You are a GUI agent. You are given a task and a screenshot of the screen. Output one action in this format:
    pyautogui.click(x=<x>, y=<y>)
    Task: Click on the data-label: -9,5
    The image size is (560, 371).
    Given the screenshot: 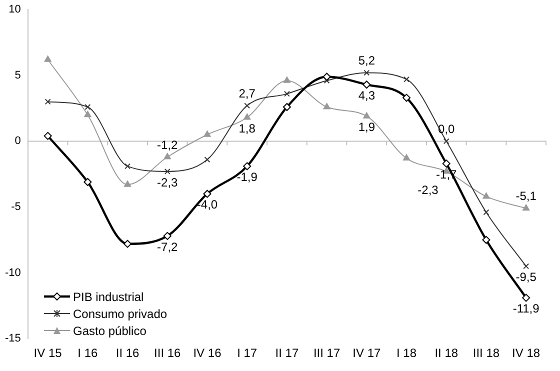 What is the action you would take?
    pyautogui.click(x=526, y=277)
    